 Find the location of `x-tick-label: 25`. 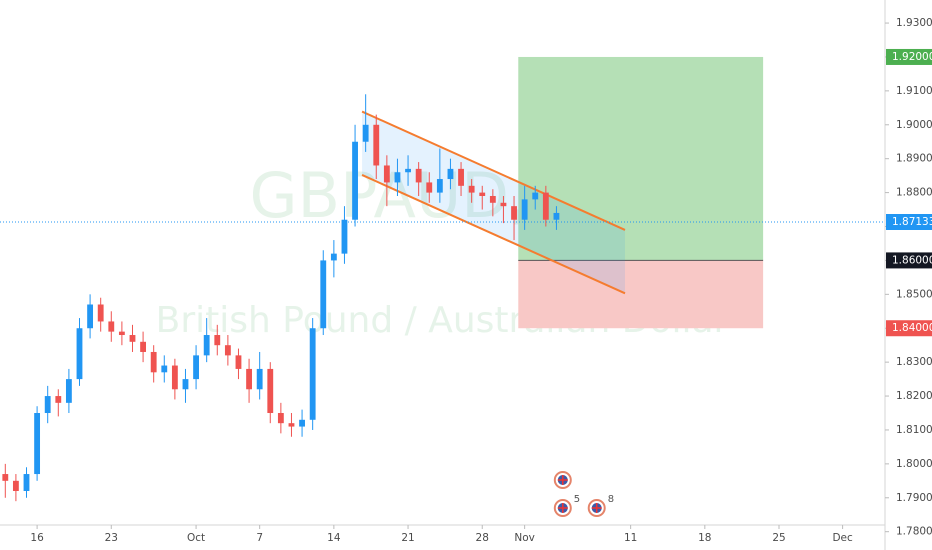

x-tick-label: 25 is located at coordinates (778, 538).